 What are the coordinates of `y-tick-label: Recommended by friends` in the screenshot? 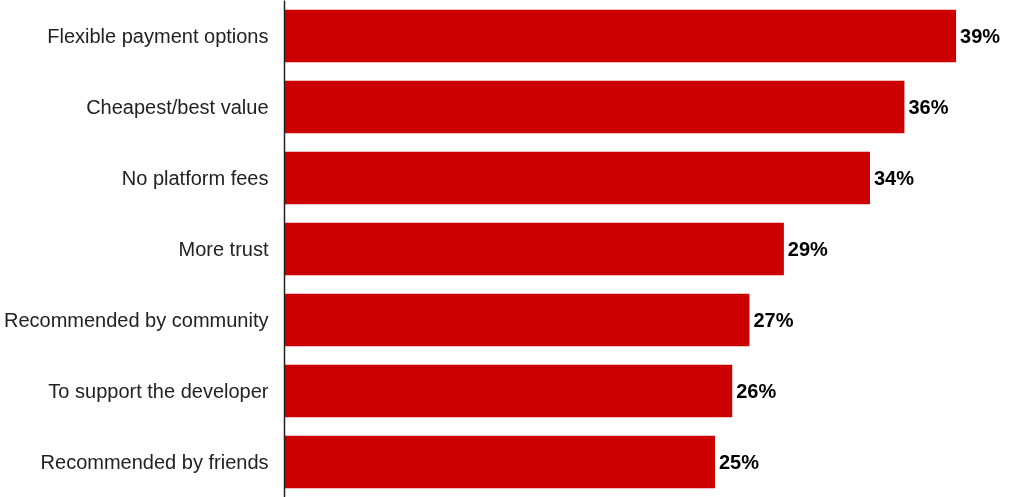 It's located at (154, 462).